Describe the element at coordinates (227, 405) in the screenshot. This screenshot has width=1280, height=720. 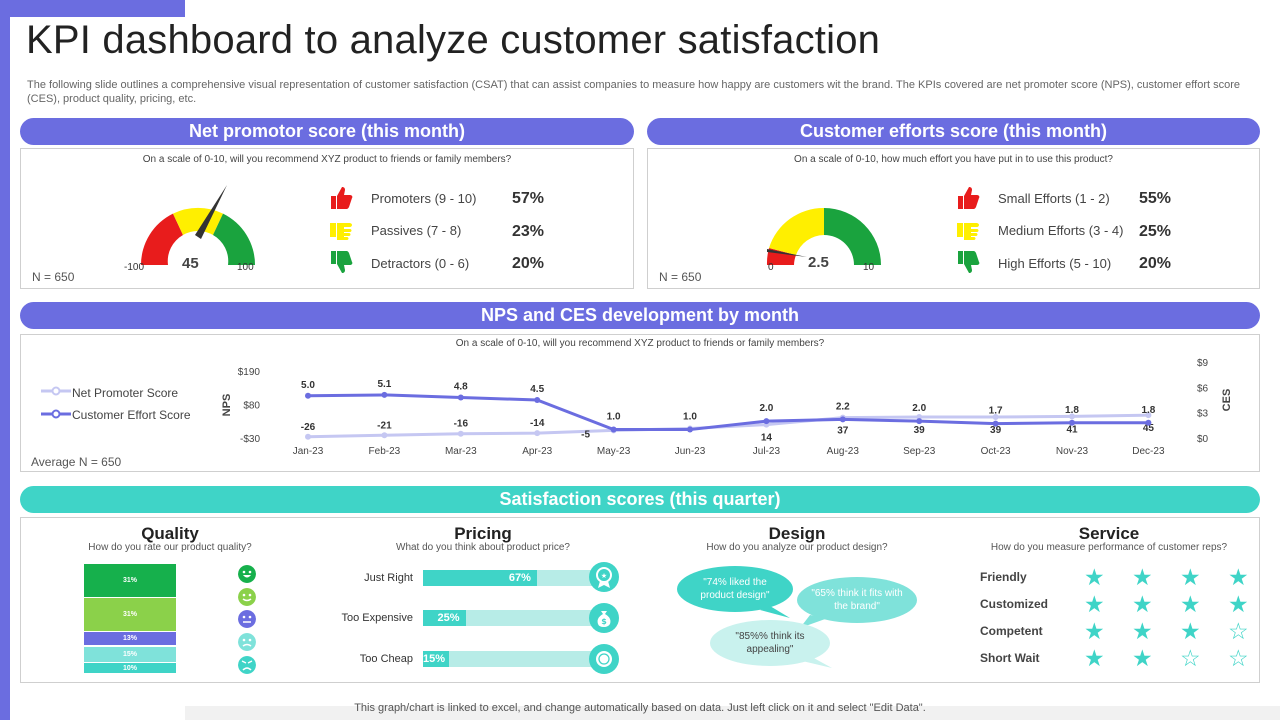
I see `y-axis-label: NPS` at that location.